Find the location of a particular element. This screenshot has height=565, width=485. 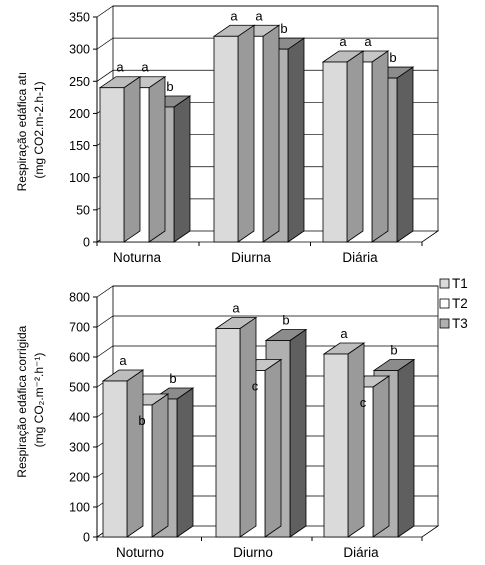

legend-swatch-t2 is located at coordinates (444, 303).